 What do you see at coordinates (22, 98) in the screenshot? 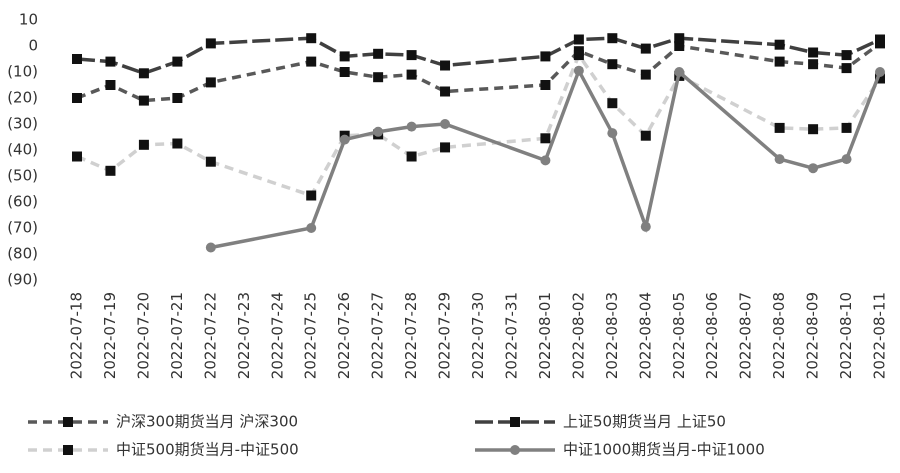
I see `y-tick-label: (20)` at bounding box center [22, 98].